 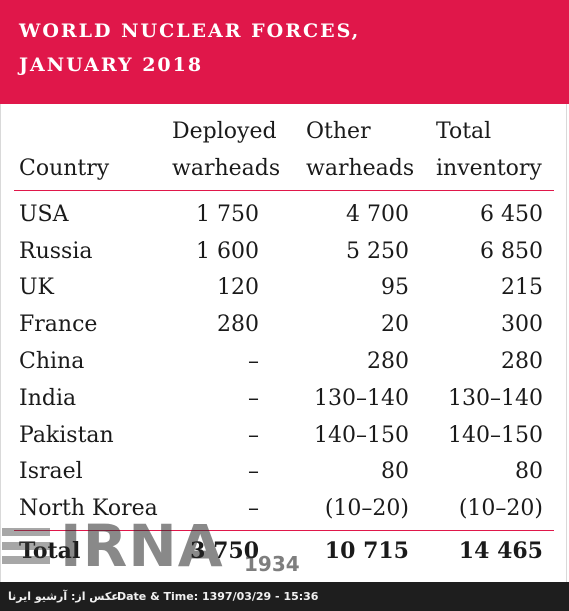 What do you see at coordinates (395, 288) in the screenshot?
I see `other-cell: 95` at bounding box center [395, 288].